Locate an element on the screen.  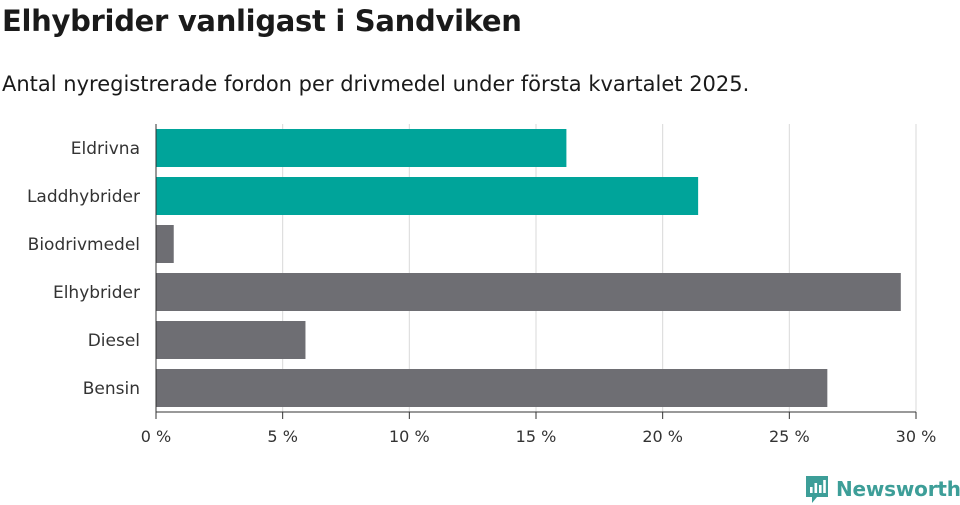
category-label: Bensin is located at coordinates (111, 389).